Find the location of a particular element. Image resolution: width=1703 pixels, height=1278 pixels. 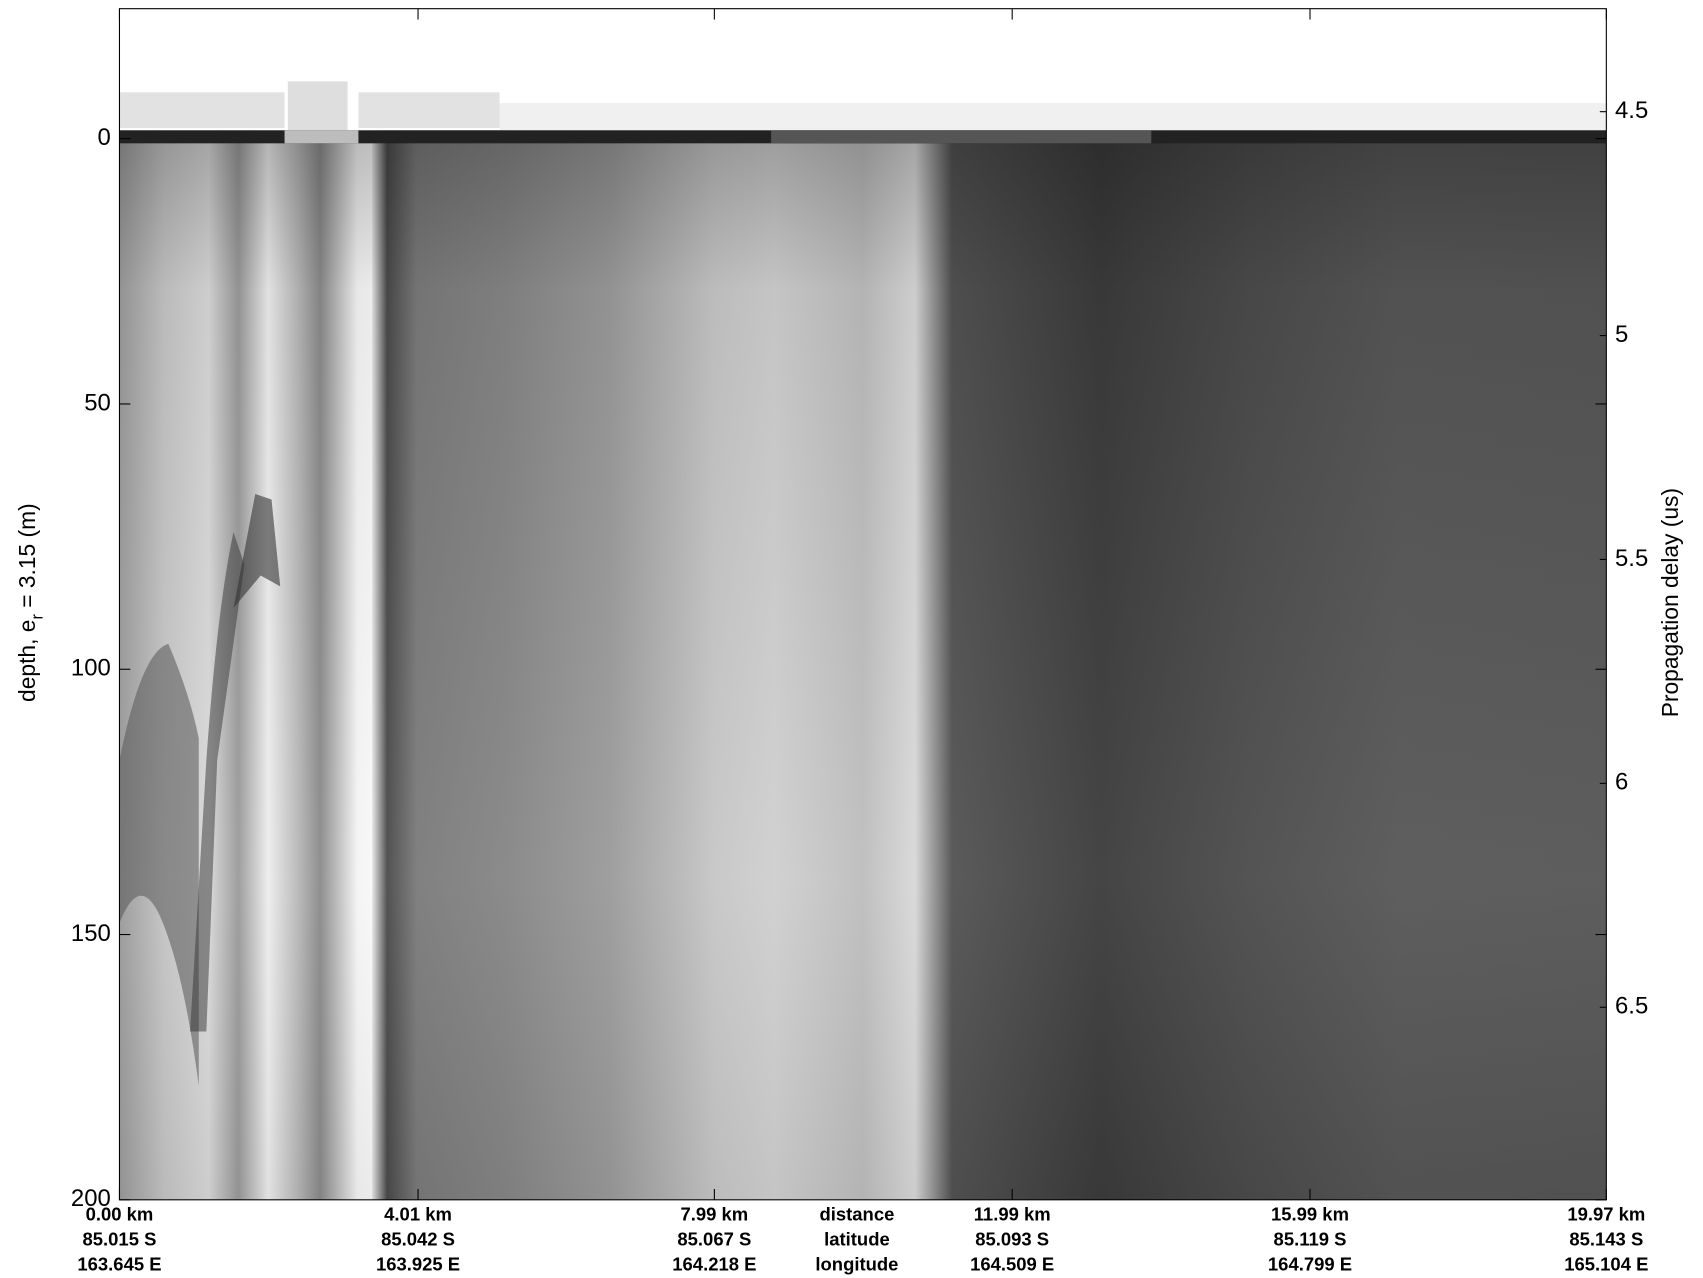

y2-axis-label: Propagation delay (us) is located at coordinates (1670, 602).